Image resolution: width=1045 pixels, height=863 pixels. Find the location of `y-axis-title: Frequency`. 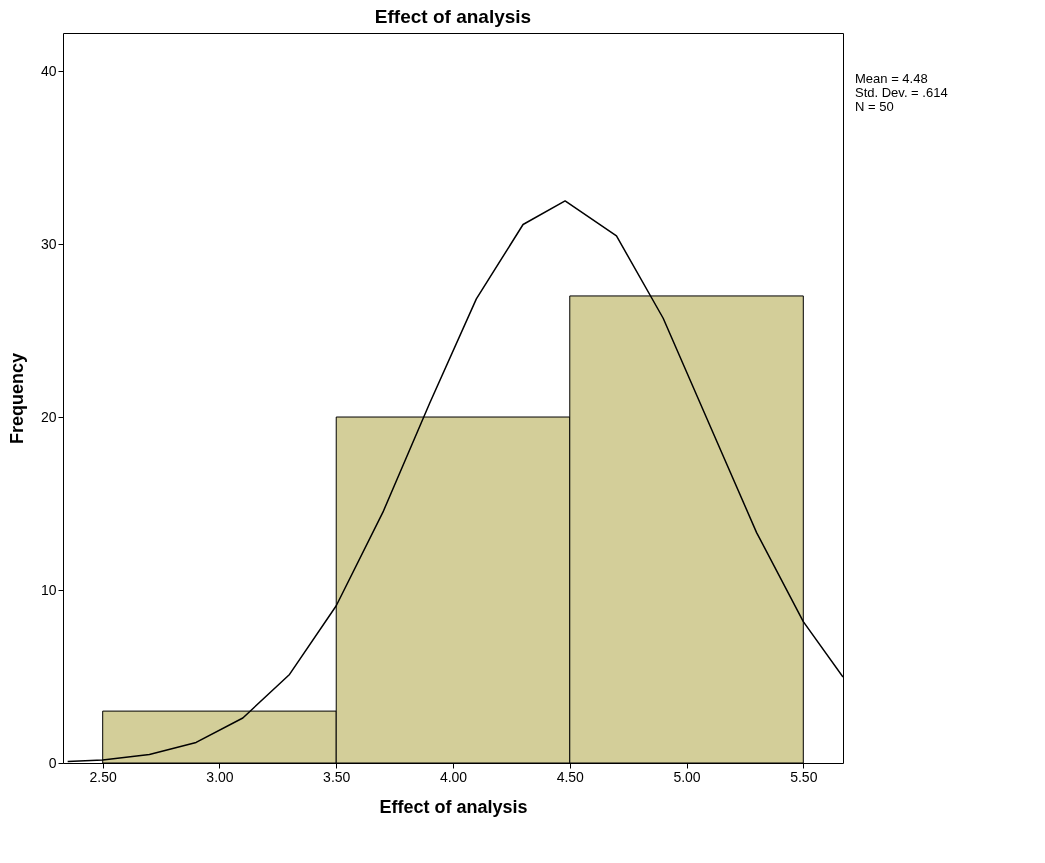

y-axis-title: Frequency is located at coordinates (16, 398).